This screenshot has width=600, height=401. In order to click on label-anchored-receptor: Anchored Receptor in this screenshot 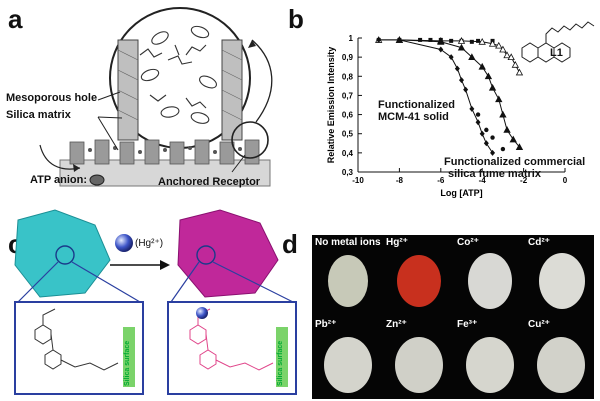, I will do `click(209, 182)`.